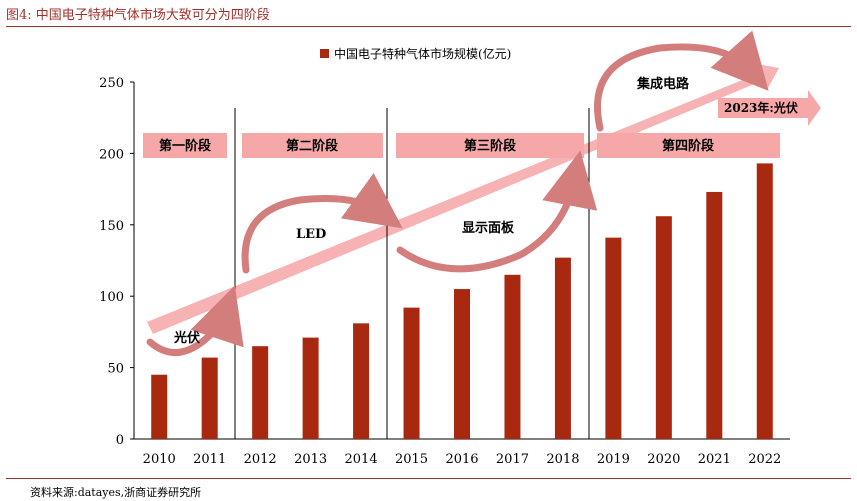 Image resolution: width=857 pixels, height=501 pixels. I want to click on x-tick-label: 2017, so click(512, 459).